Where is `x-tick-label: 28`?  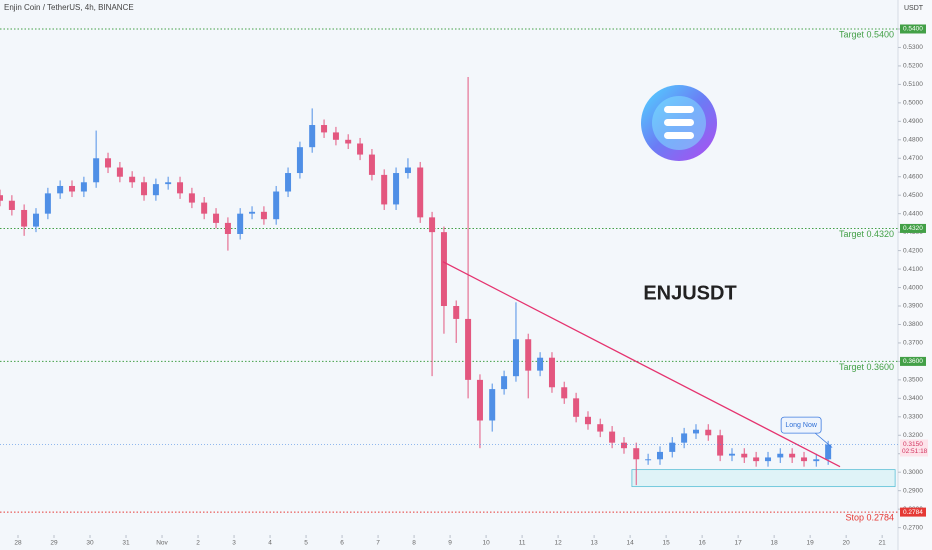 x-tick-label: 28 is located at coordinates (18, 543).